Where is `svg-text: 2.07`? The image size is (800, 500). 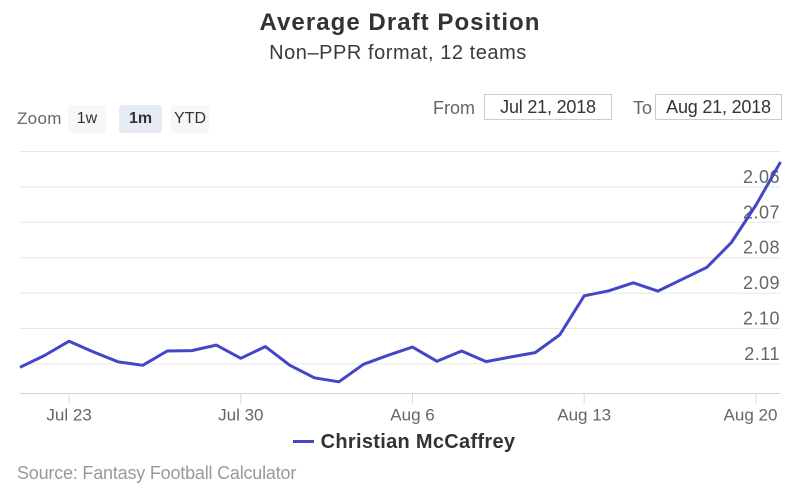 svg-text: 2.07 is located at coordinates (761, 212).